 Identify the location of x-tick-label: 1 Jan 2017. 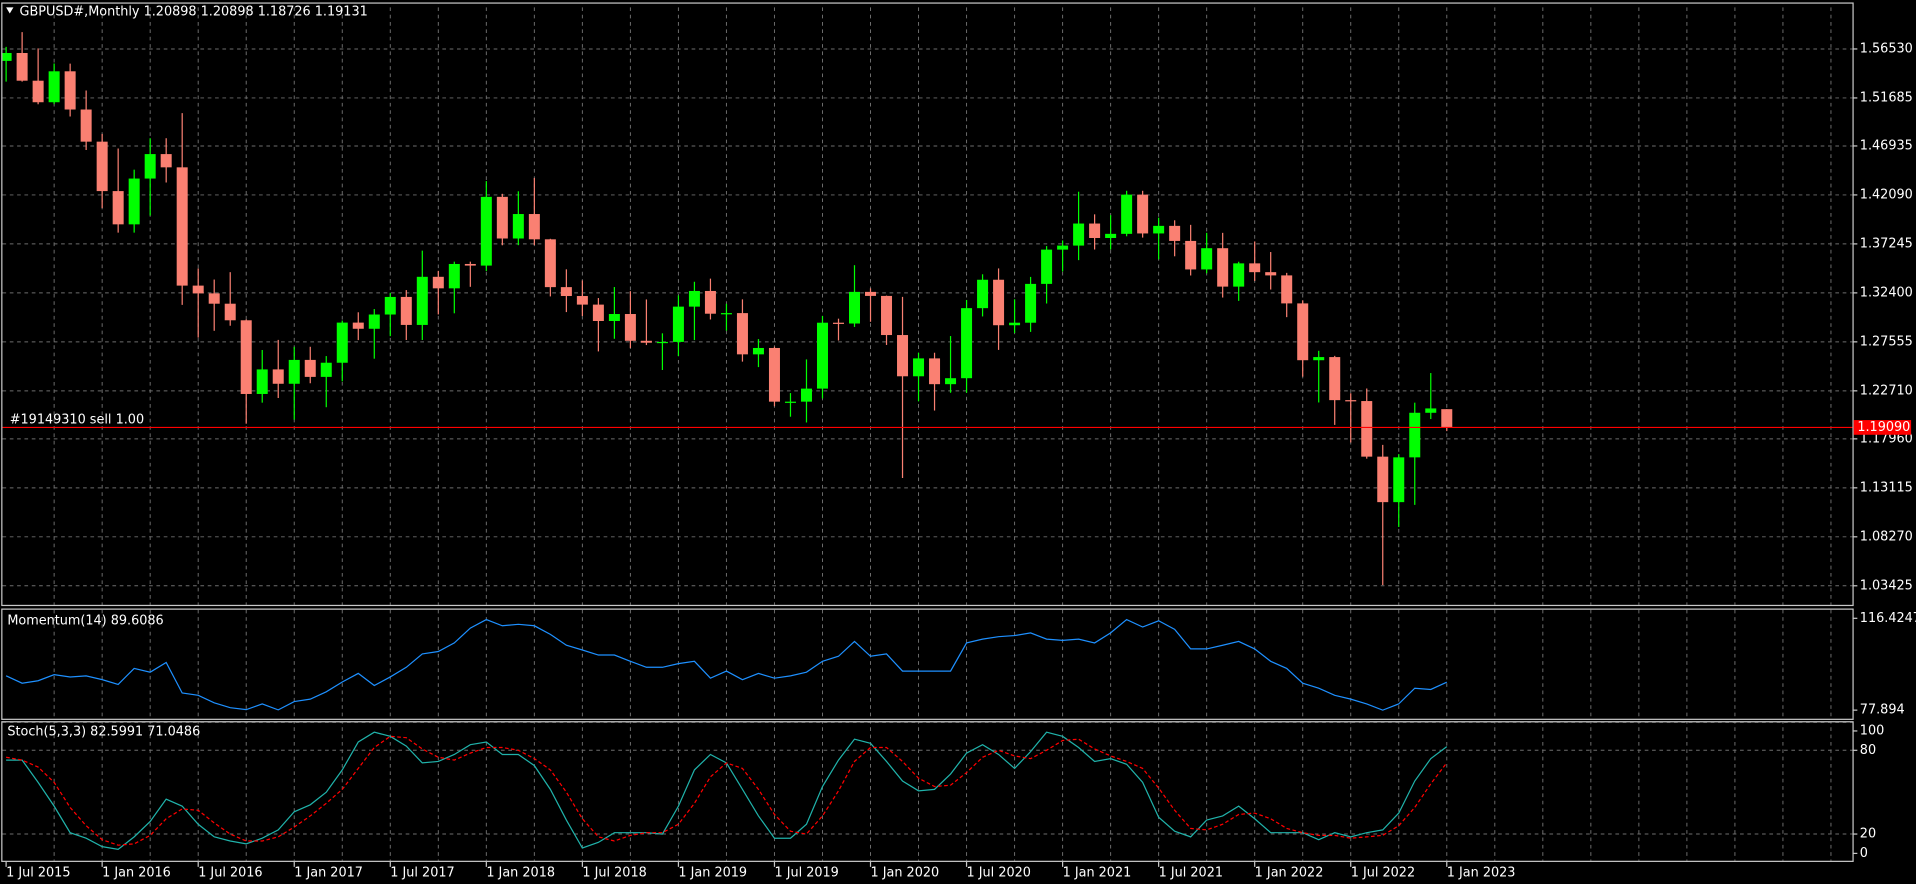
(328, 872).